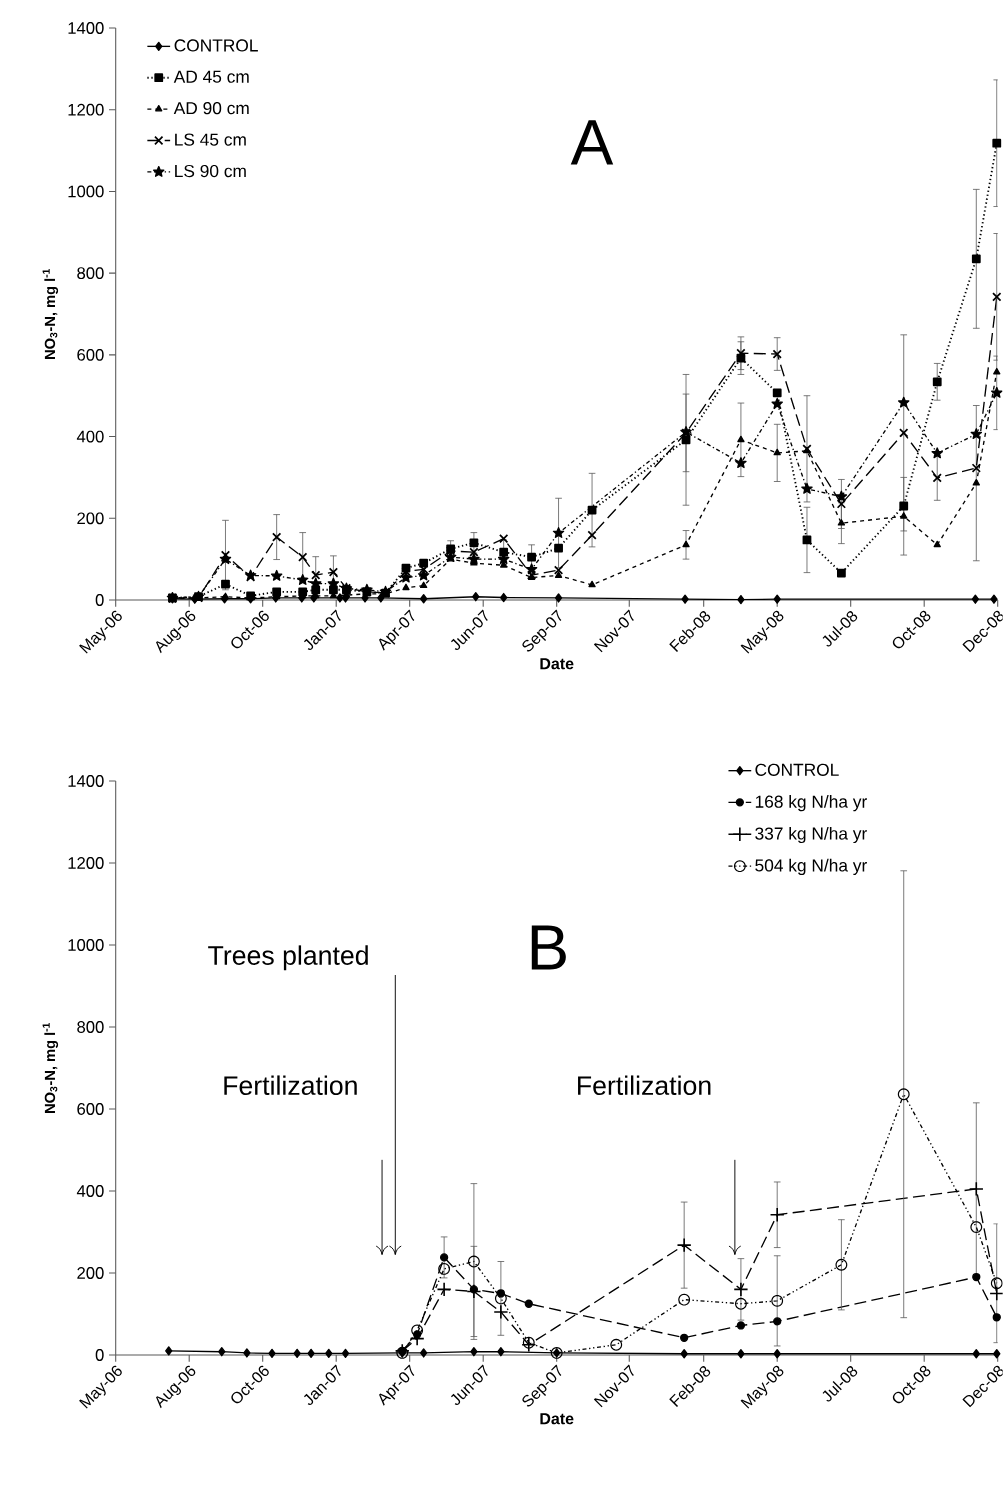 This screenshot has width=1003, height=1493. Describe the element at coordinates (288, 958) in the screenshot. I see `annotation: Trees planted` at that location.